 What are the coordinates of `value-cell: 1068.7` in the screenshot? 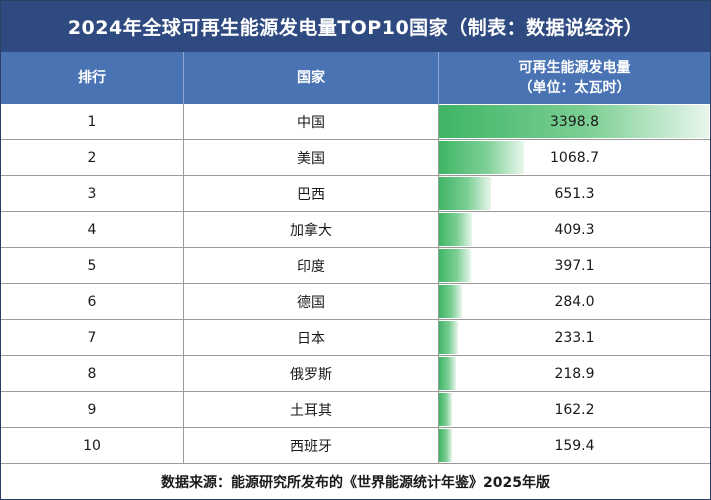 It's located at (574, 157).